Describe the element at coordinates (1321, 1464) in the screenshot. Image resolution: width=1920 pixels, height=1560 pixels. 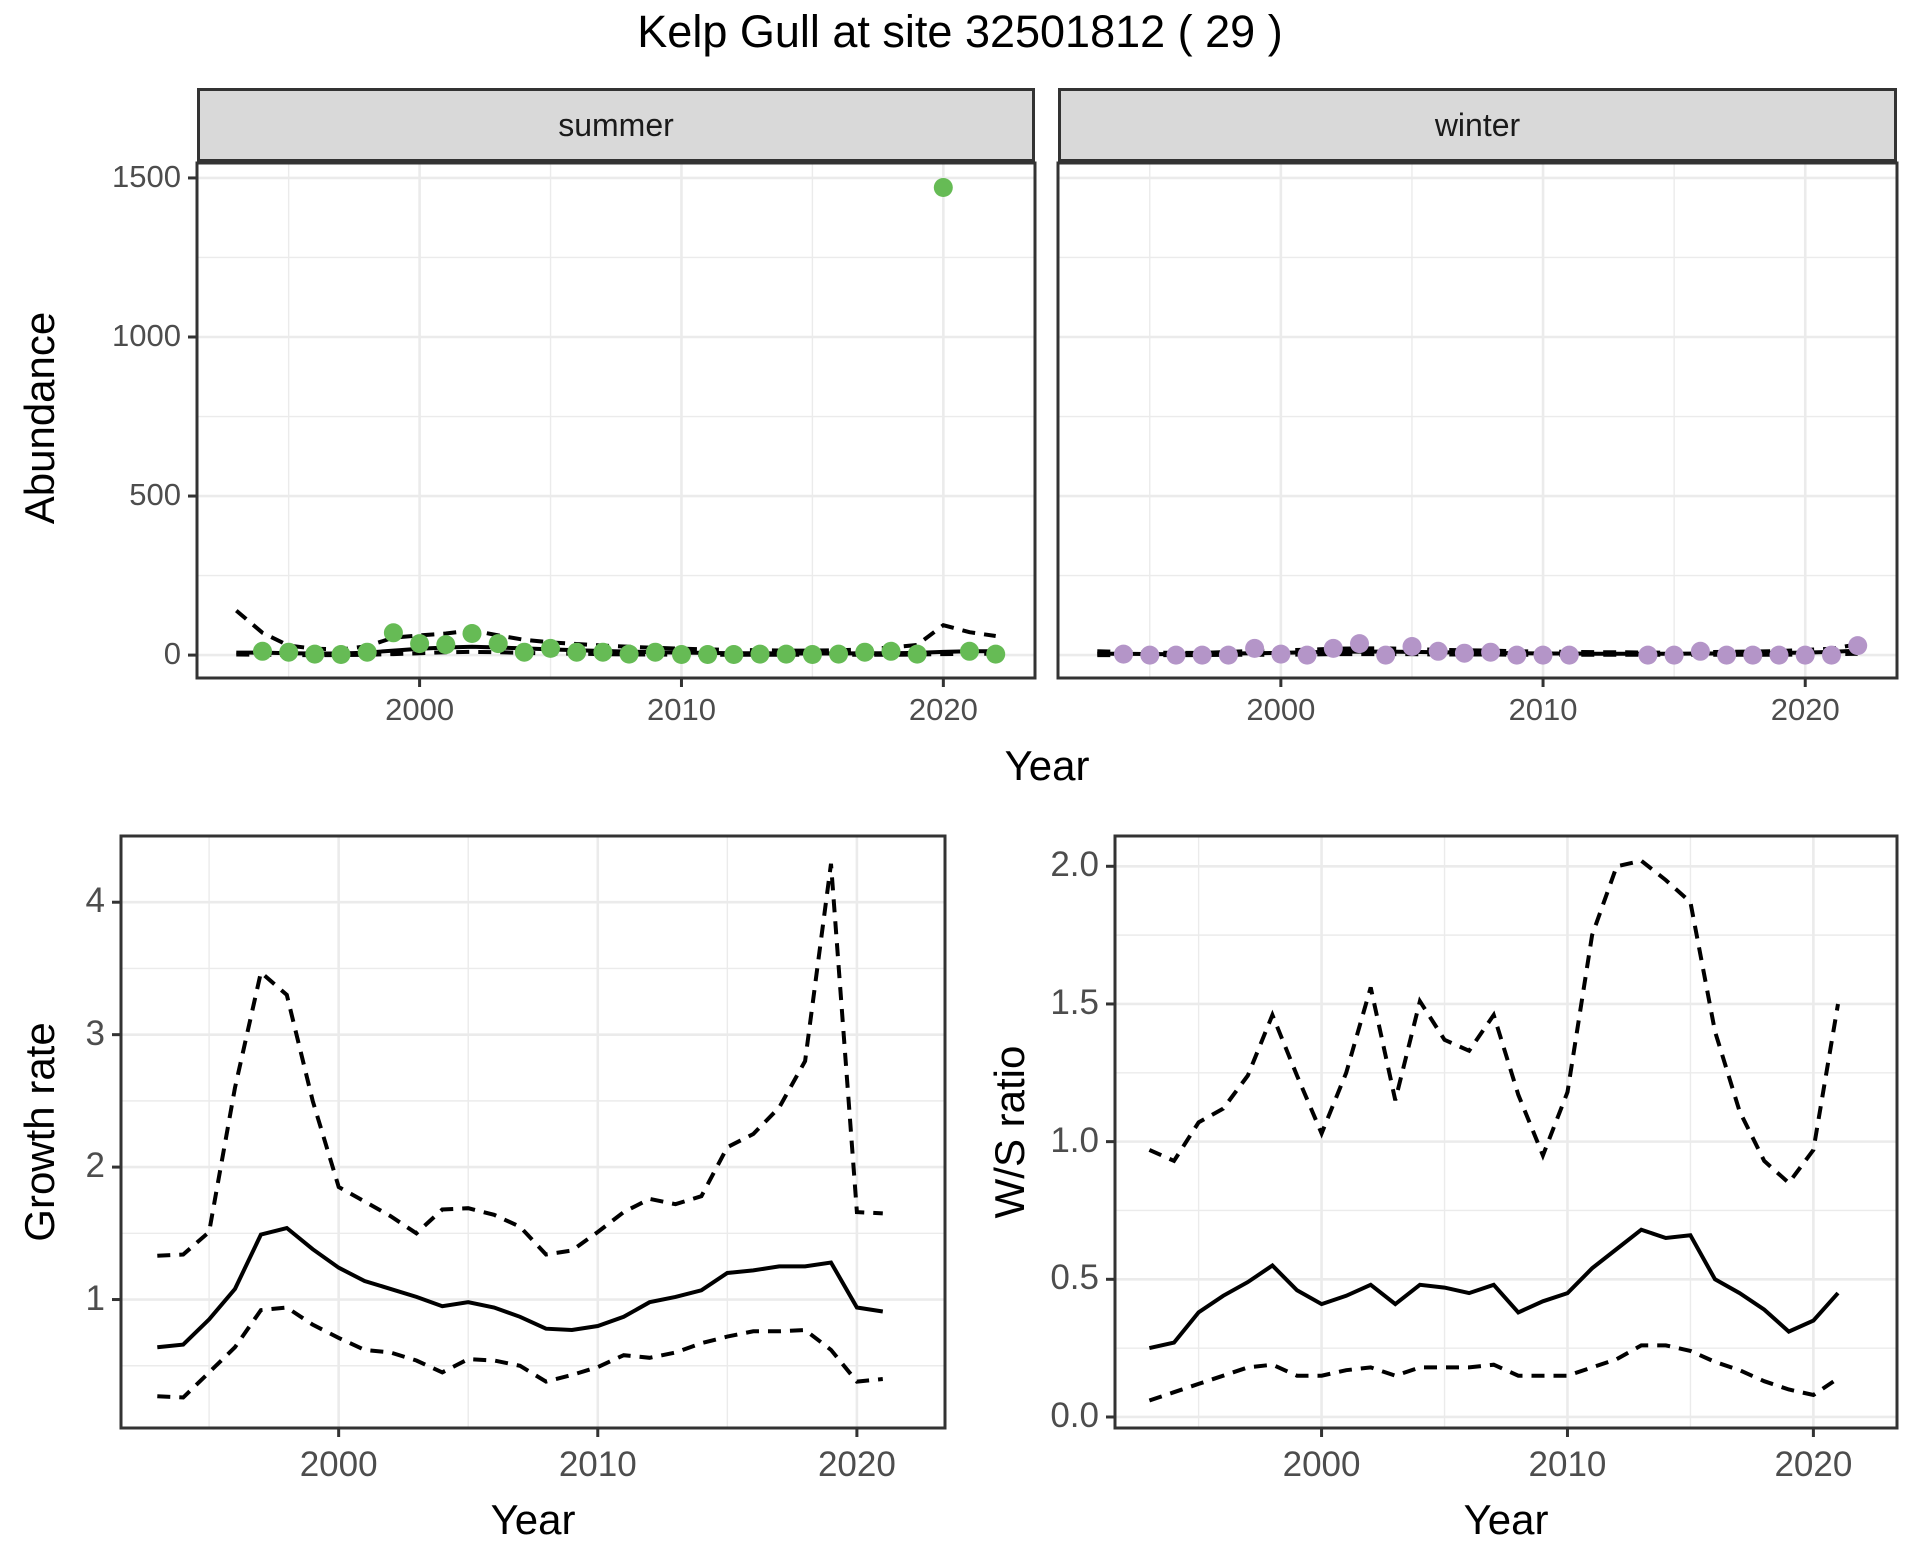
I see `ws-x-tick-label: 2000` at that location.